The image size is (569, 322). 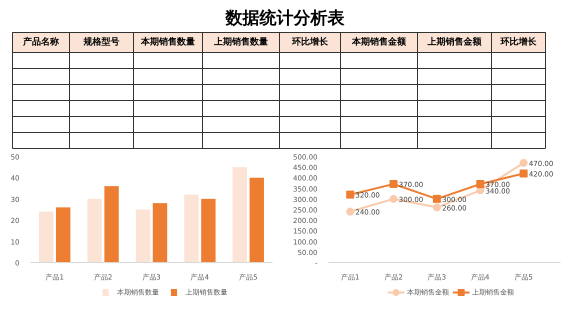 What do you see at coordinates (41, 42) in the screenshot?
I see `text: 产品名称` at bounding box center [41, 42].